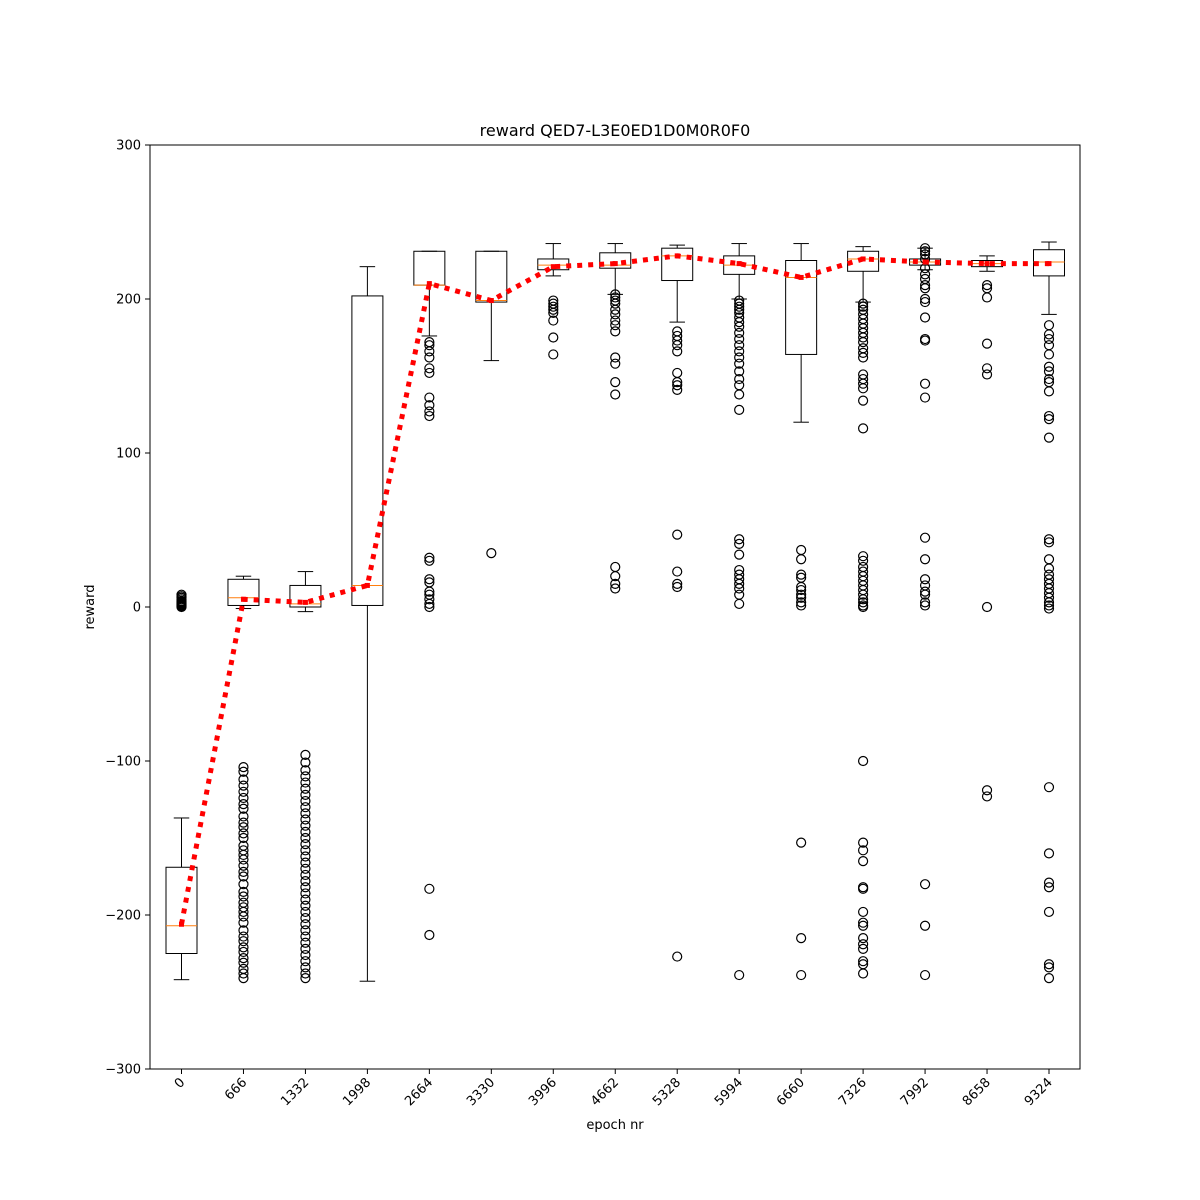 The image size is (1200, 1200). I want to click on x-tick-label: 7326, so click(853, 1092).